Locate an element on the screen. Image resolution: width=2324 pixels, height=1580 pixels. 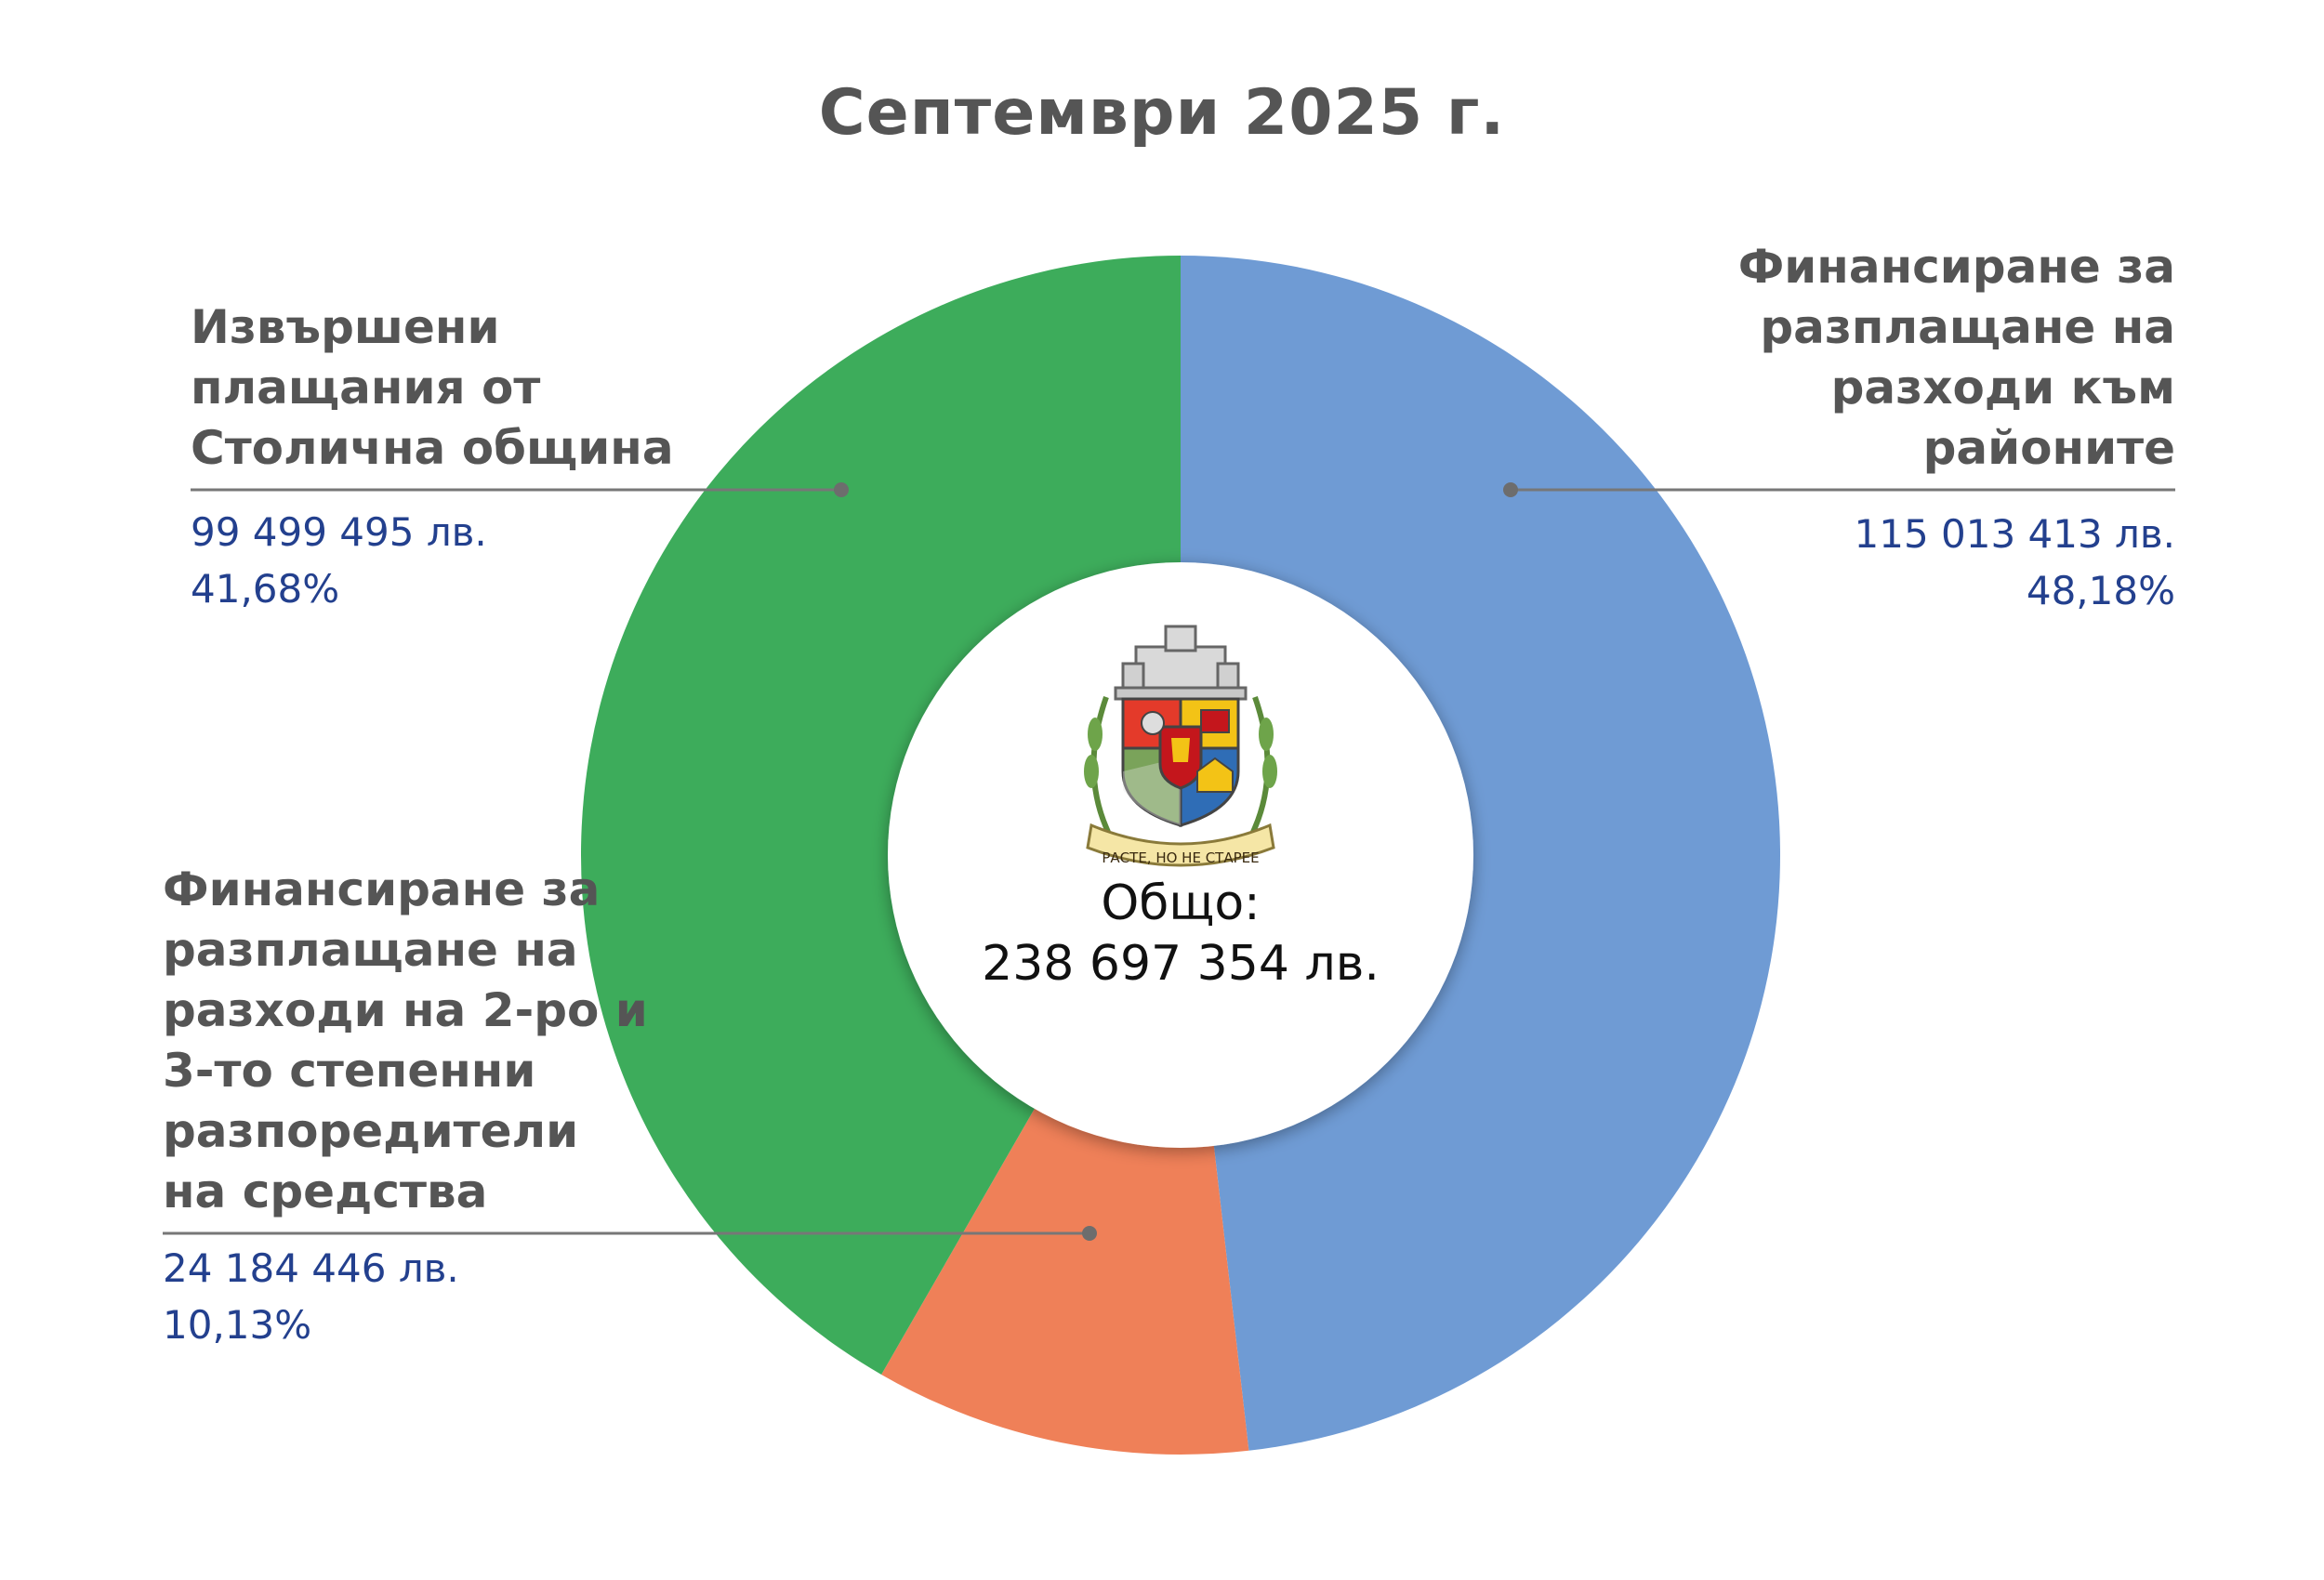
amount-secondary: 24 184 446 лв. is located at coordinates (311, 1268).